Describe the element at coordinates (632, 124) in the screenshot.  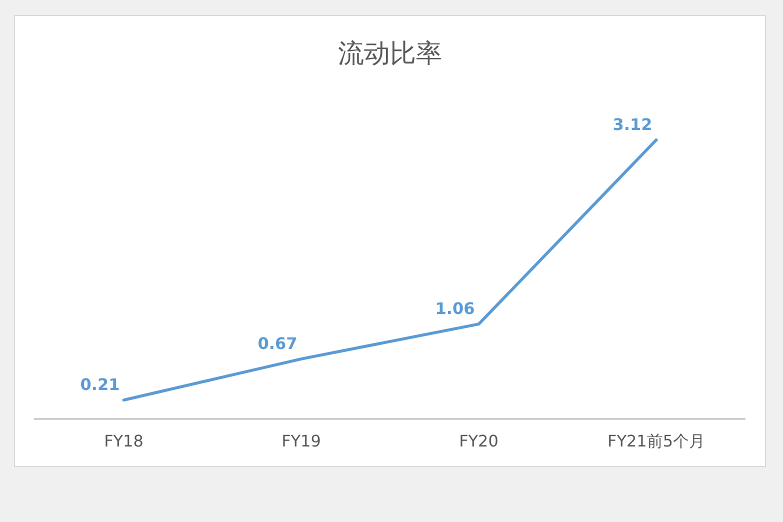
I see `data-label: 3.12` at that location.